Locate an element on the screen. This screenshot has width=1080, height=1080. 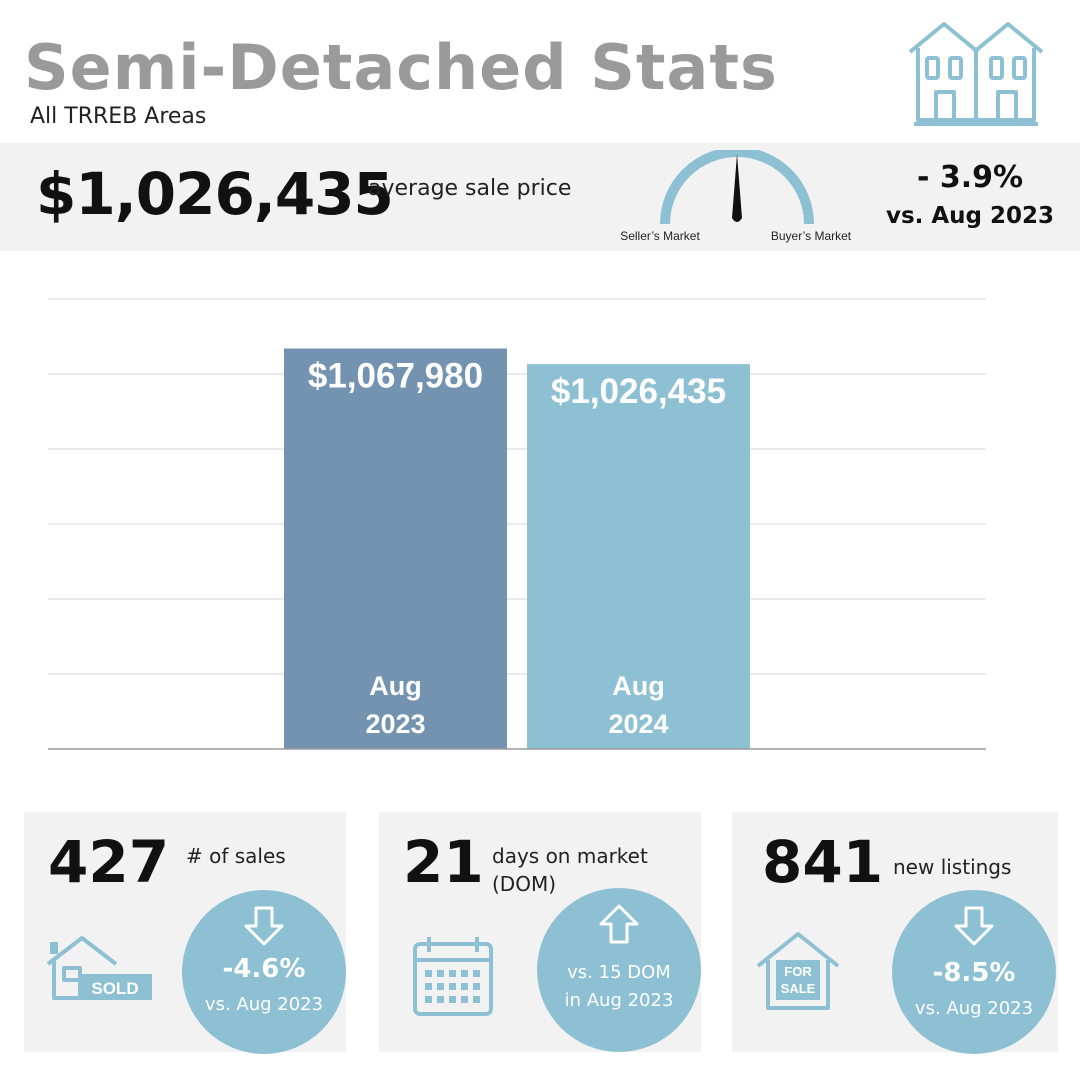
calendar-icon is located at coordinates (453, 976).